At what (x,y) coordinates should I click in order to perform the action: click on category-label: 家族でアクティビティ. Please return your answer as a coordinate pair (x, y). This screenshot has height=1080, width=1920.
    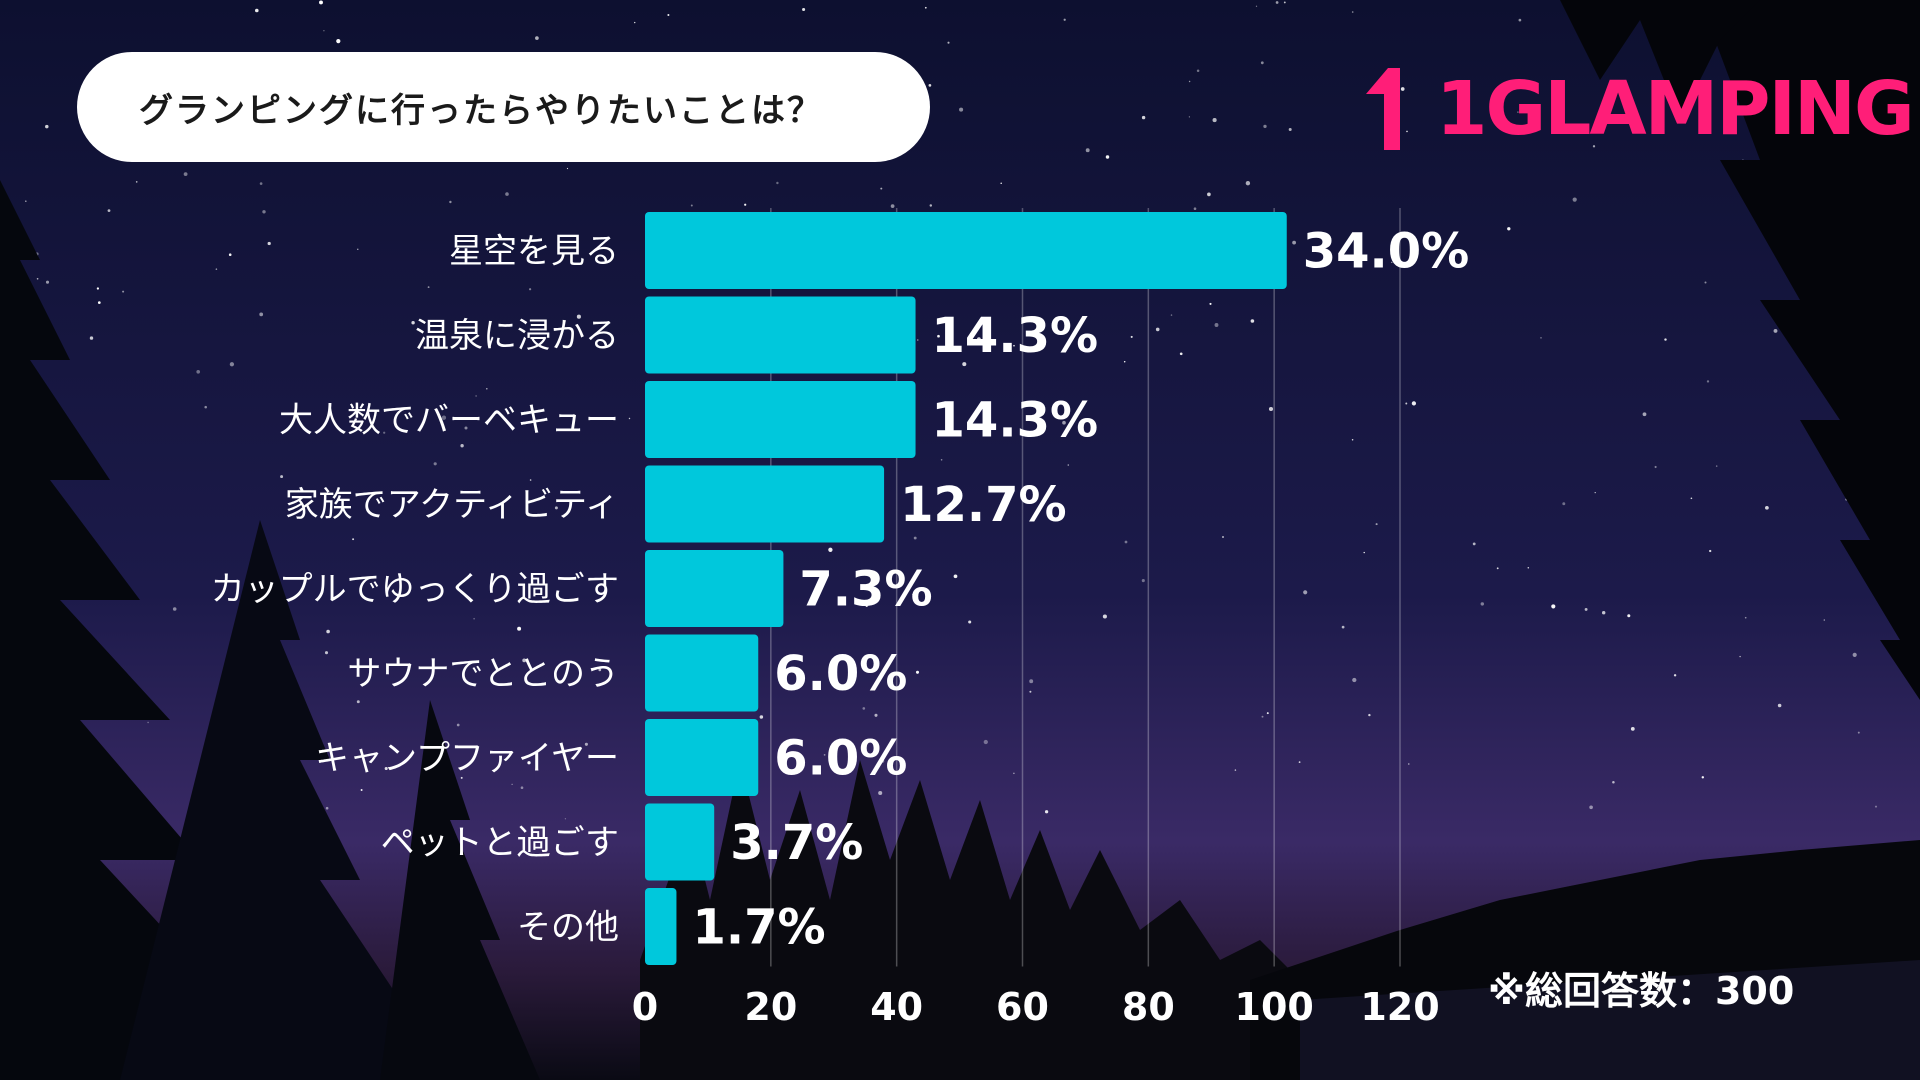
    Looking at the image, I should click on (452, 505).